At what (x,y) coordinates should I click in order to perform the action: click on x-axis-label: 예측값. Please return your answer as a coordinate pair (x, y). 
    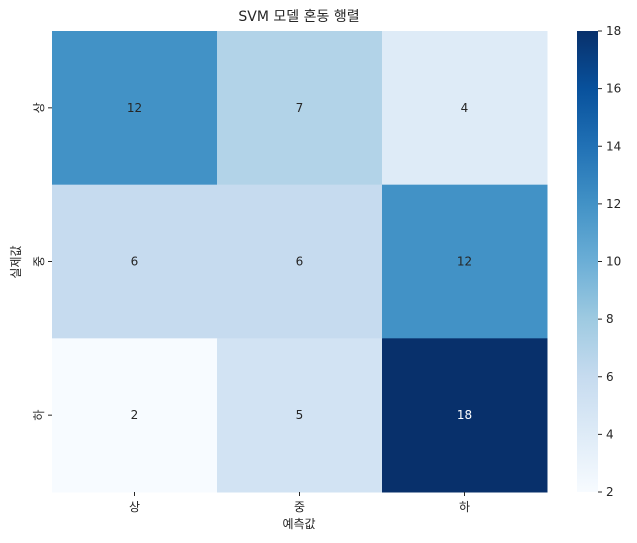
    Looking at the image, I should click on (298, 524).